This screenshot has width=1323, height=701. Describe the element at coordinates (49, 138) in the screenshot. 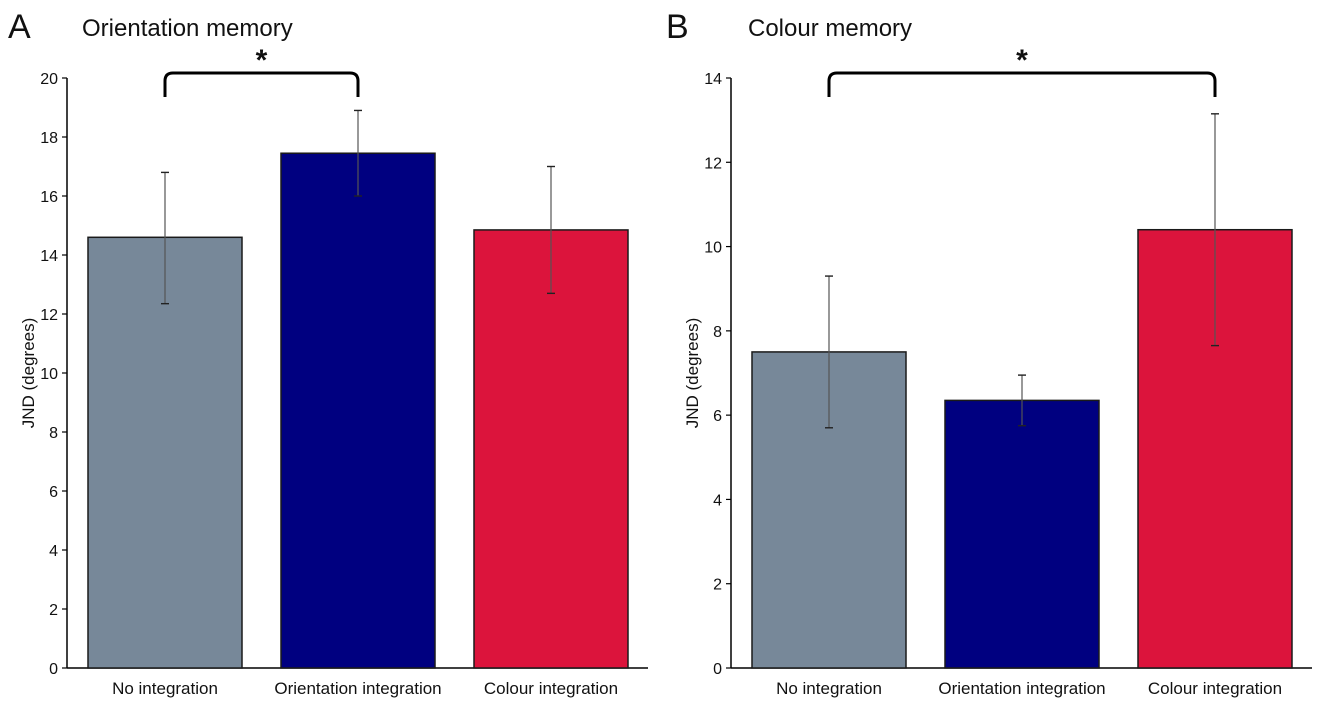

I see `y-tick-label: 18` at that location.